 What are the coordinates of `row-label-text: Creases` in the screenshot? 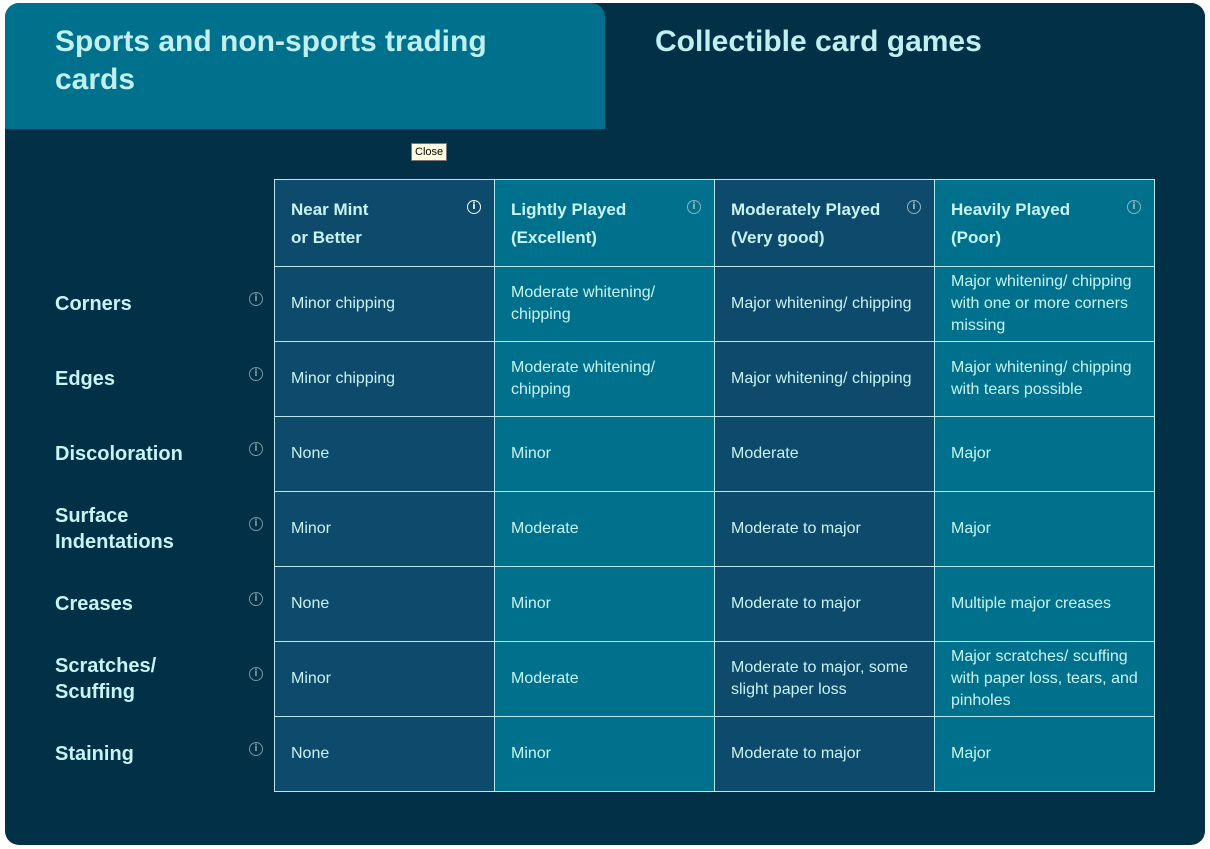 It's located at (94, 603).